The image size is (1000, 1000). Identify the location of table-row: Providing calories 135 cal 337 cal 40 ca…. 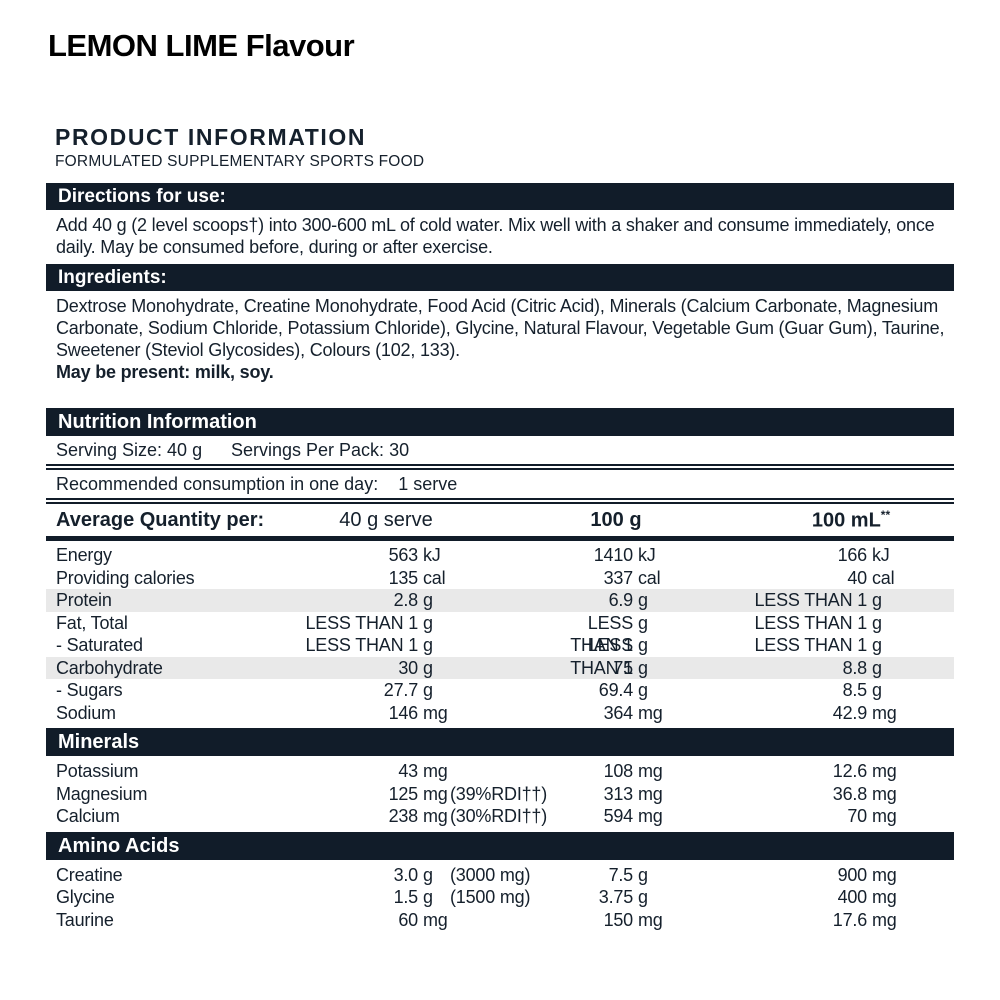
(500, 578).